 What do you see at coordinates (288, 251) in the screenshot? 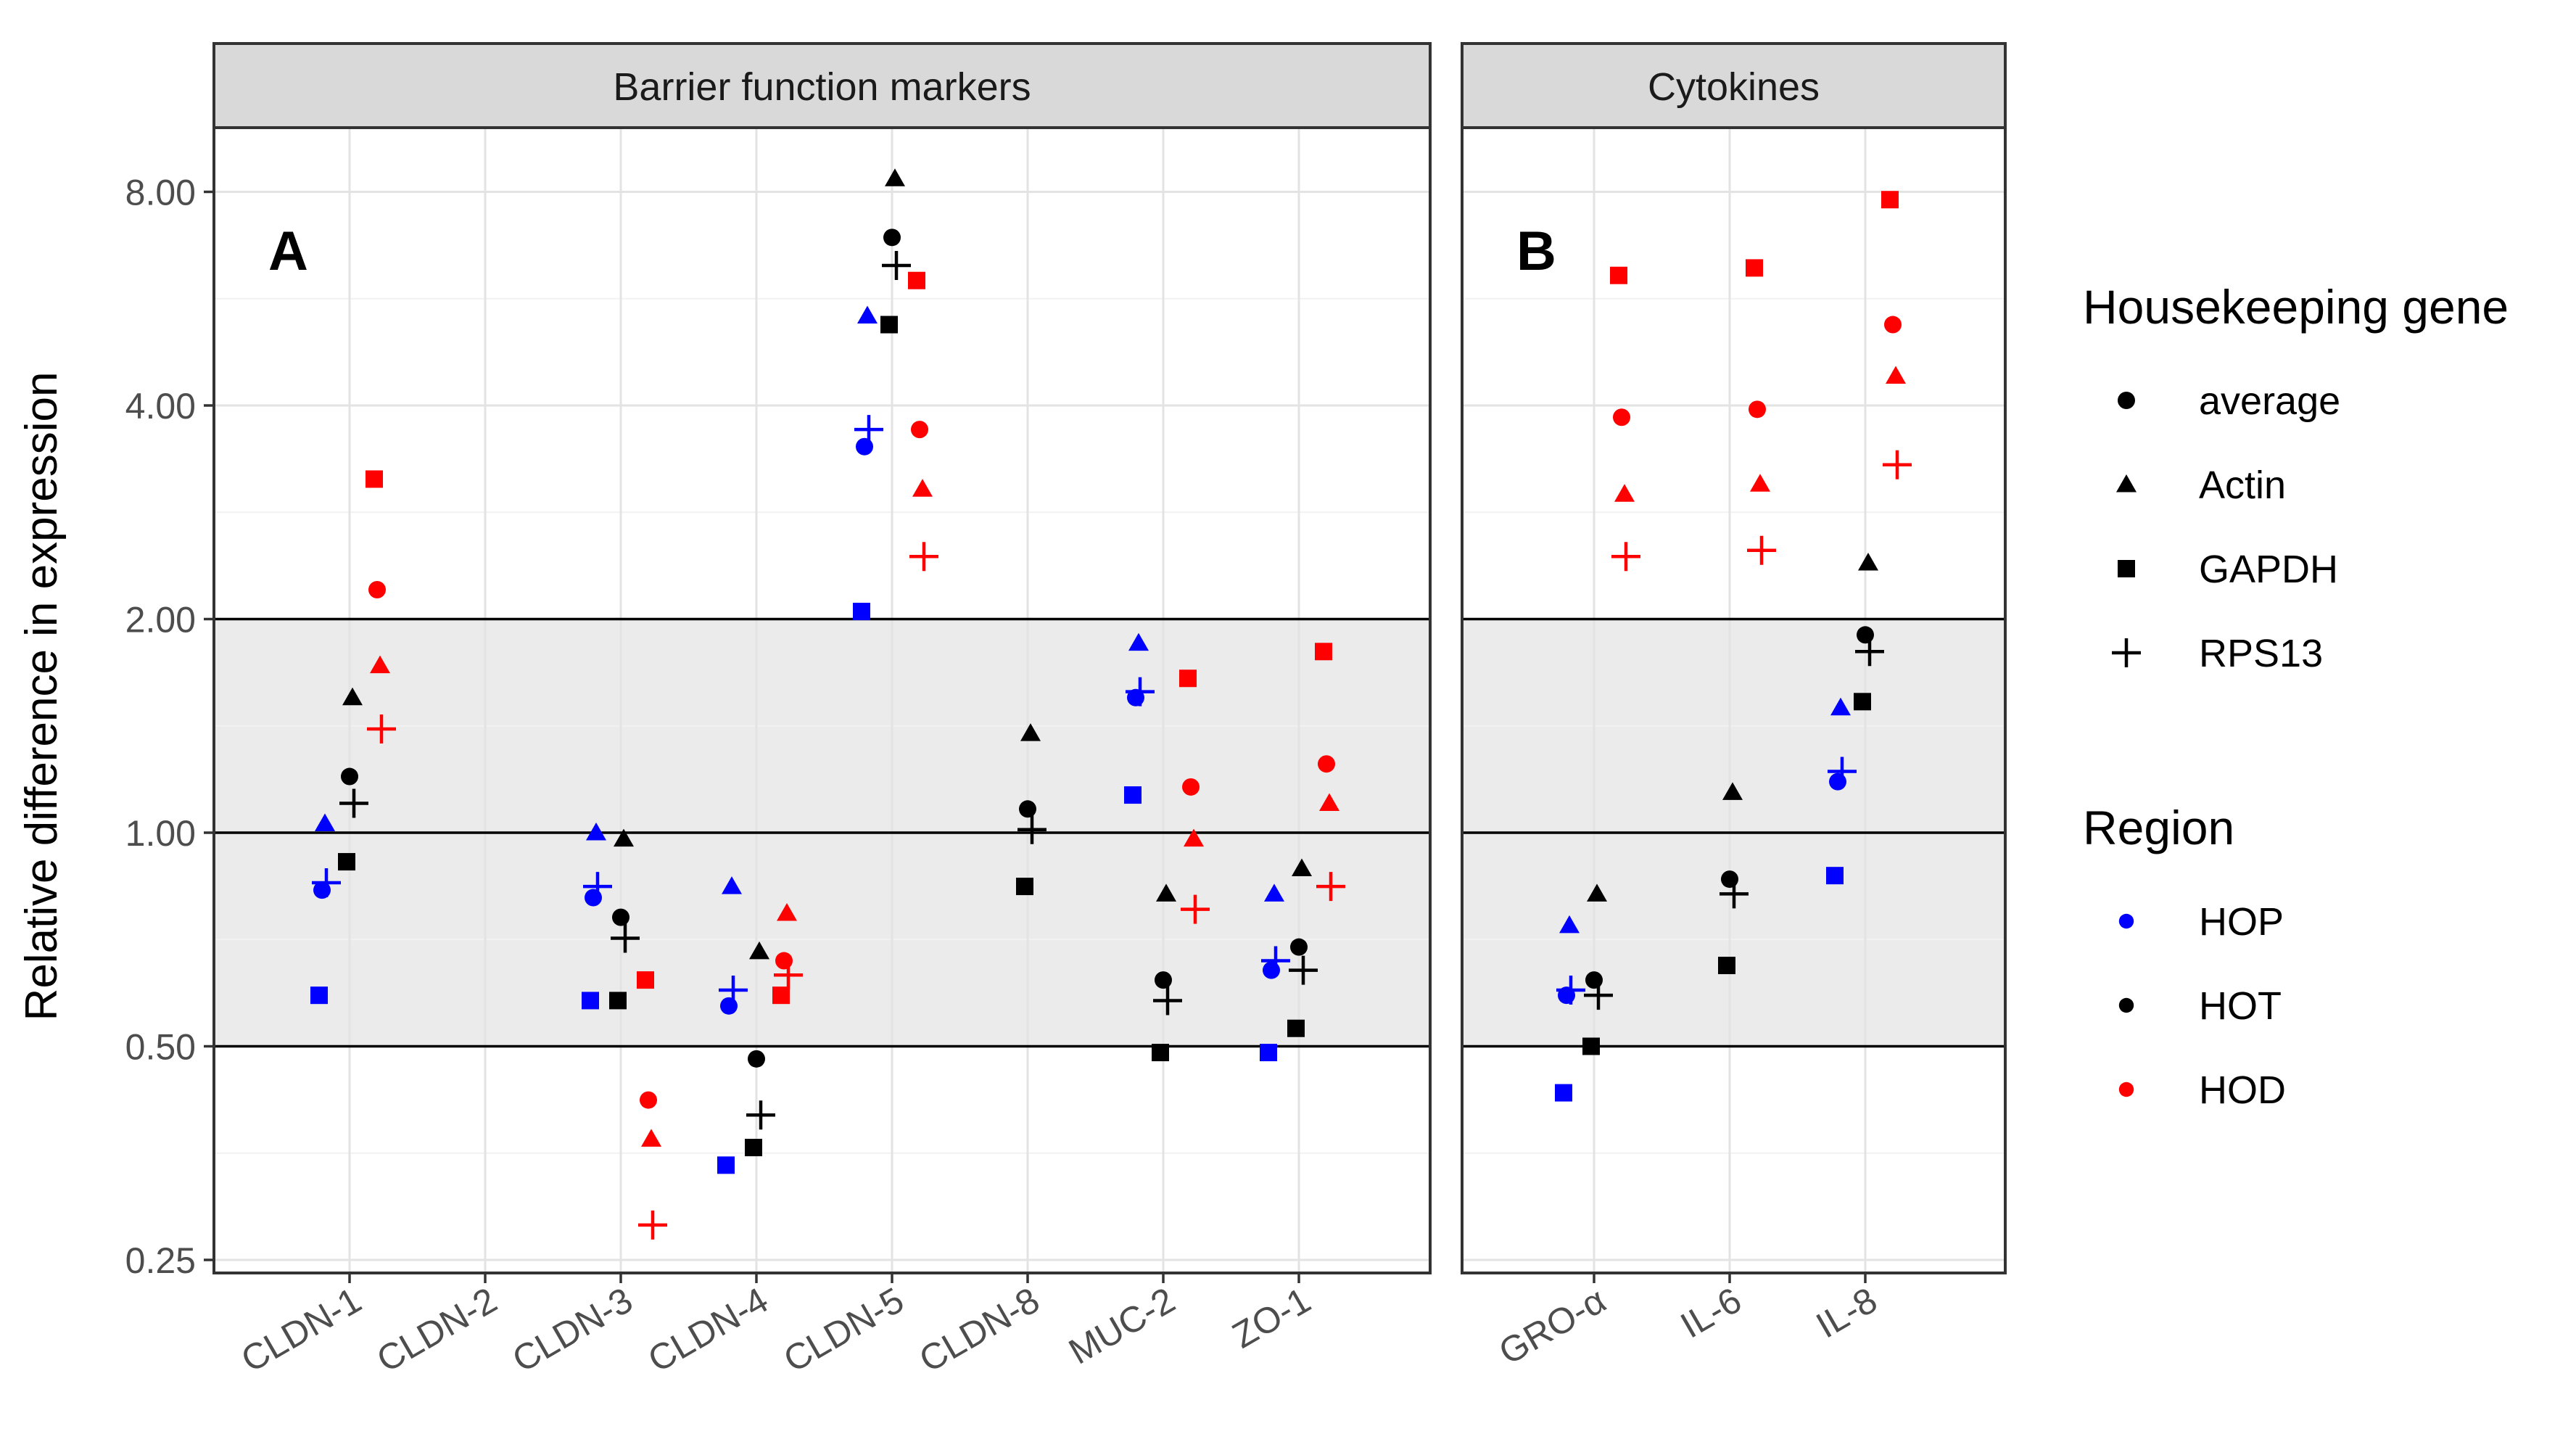
I see `panel-label: A` at bounding box center [288, 251].